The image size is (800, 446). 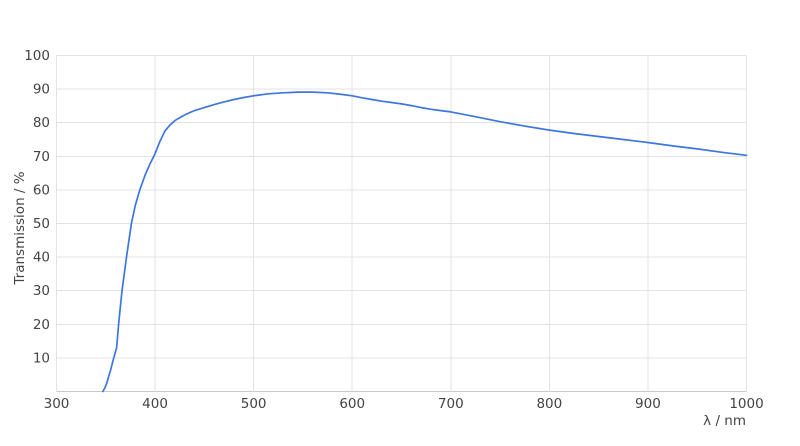 What do you see at coordinates (41, 190) in the screenshot?
I see `y-tick-label: 60` at bounding box center [41, 190].